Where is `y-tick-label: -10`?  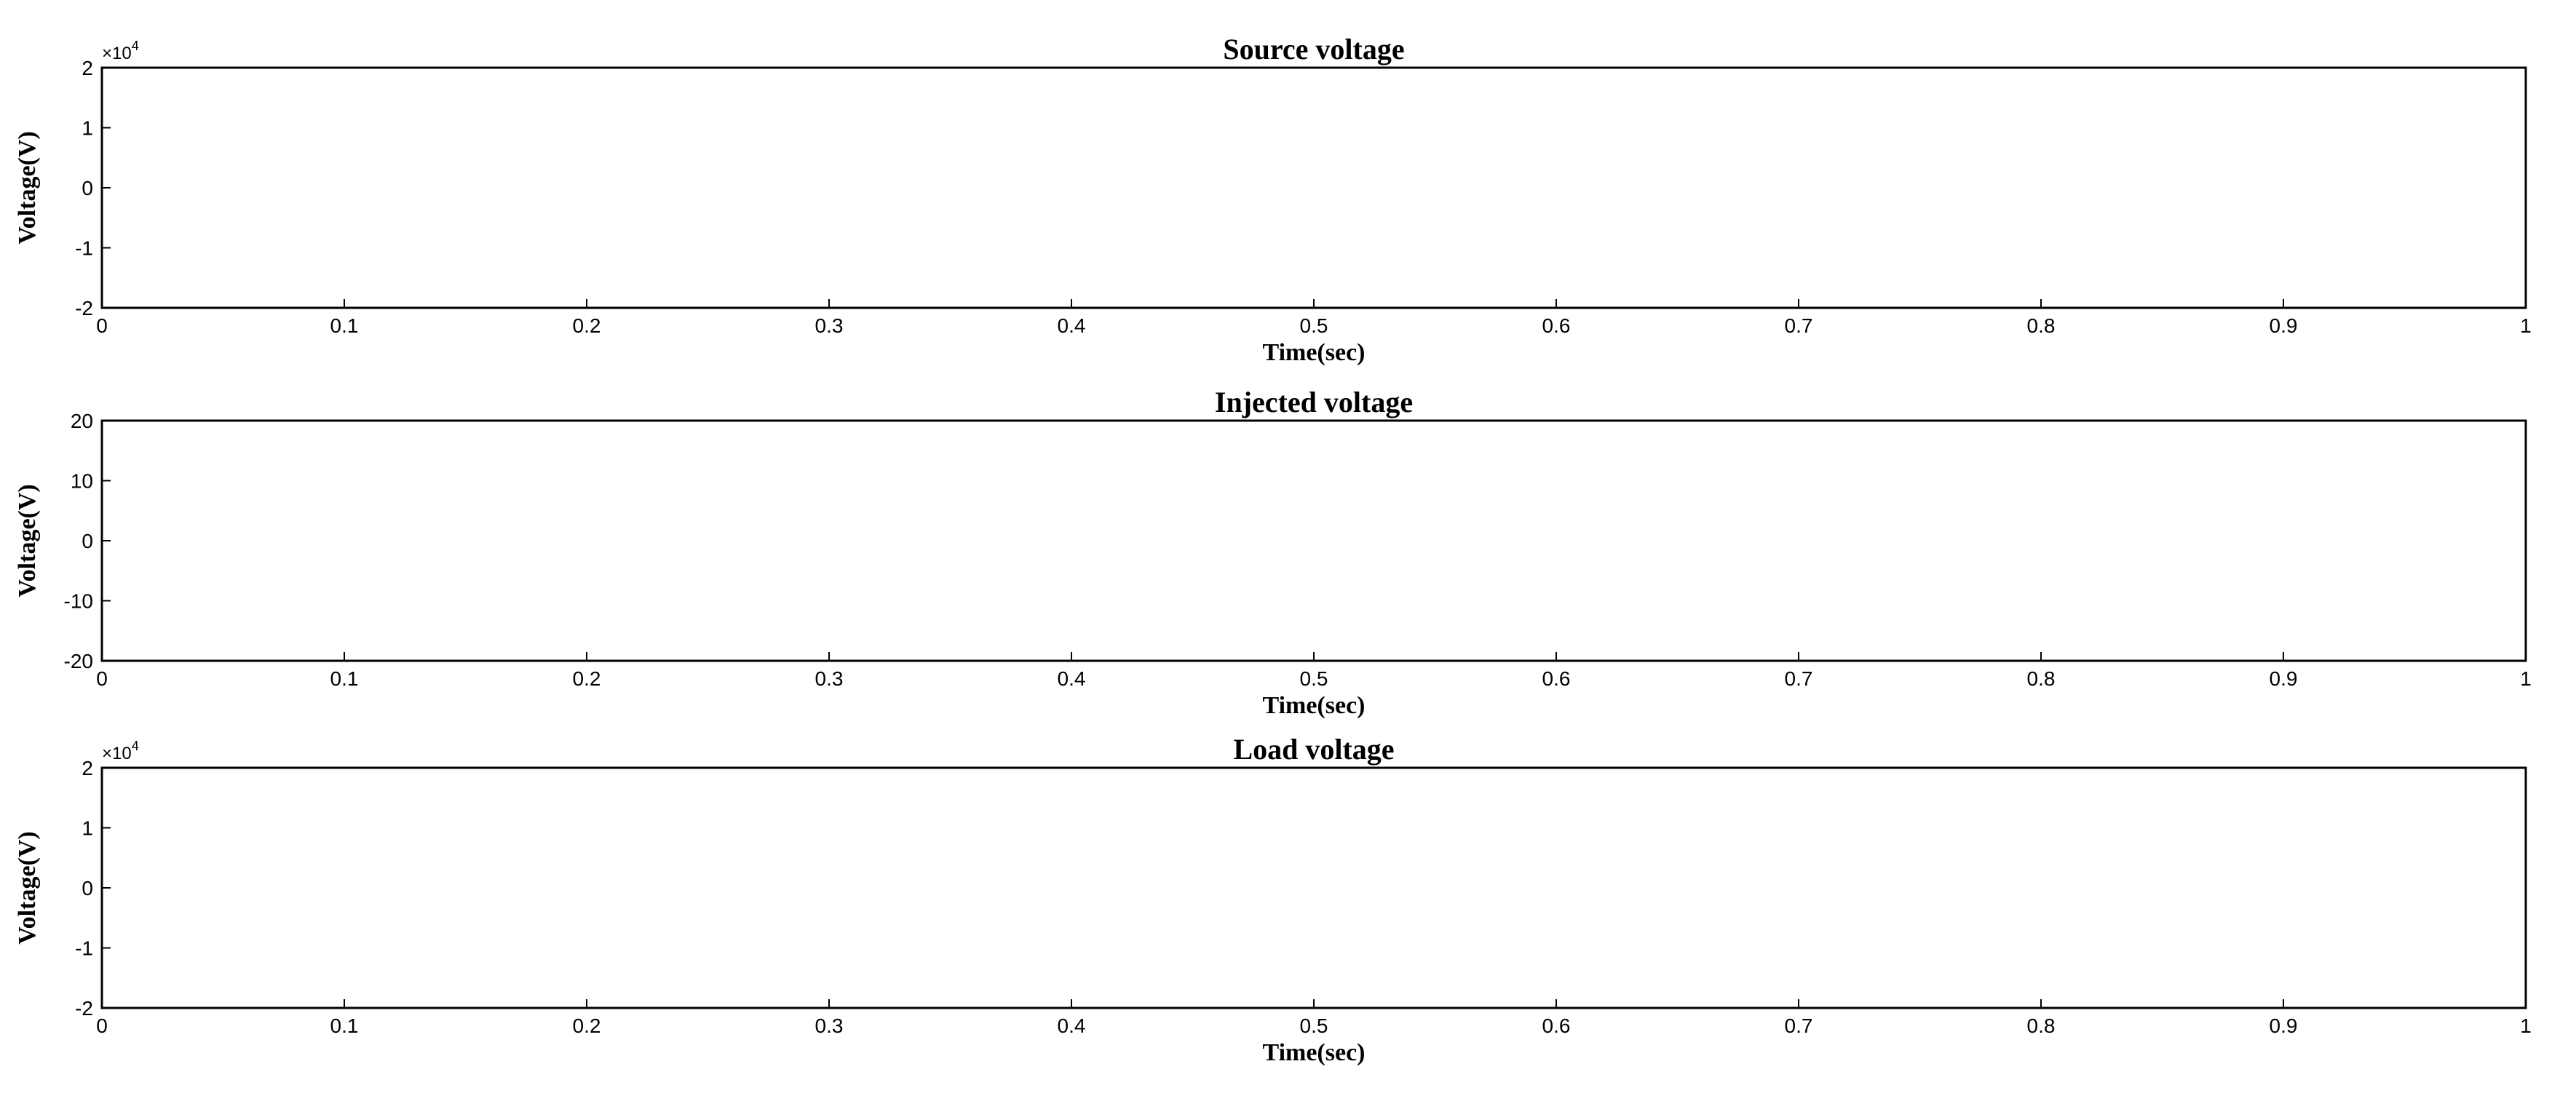
y-tick-label: -10 is located at coordinates (78, 601).